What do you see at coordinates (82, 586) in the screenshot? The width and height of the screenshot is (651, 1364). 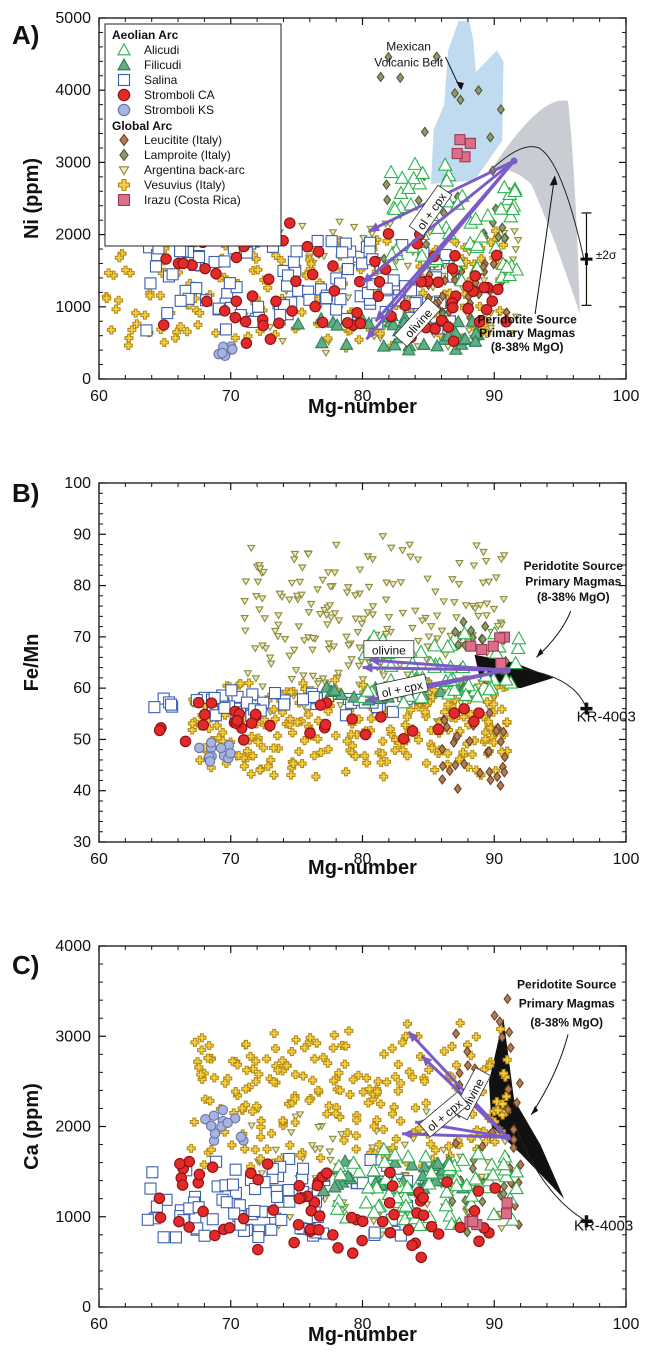 I see `y-tick-label: 80` at bounding box center [82, 586].